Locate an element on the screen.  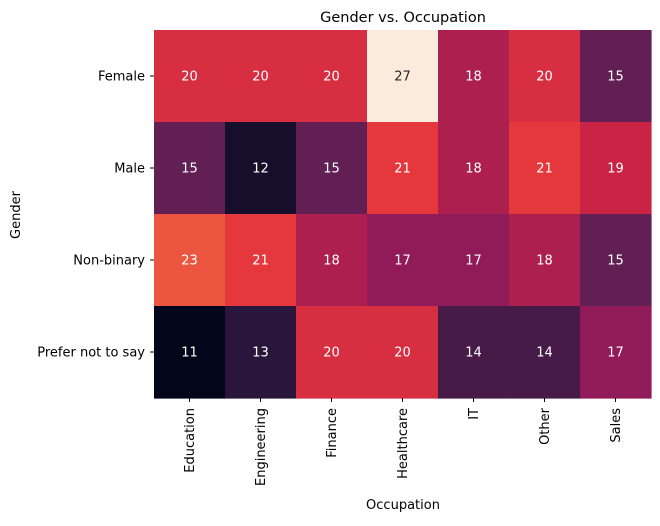
cell-value-label: 12 is located at coordinates (260, 169).